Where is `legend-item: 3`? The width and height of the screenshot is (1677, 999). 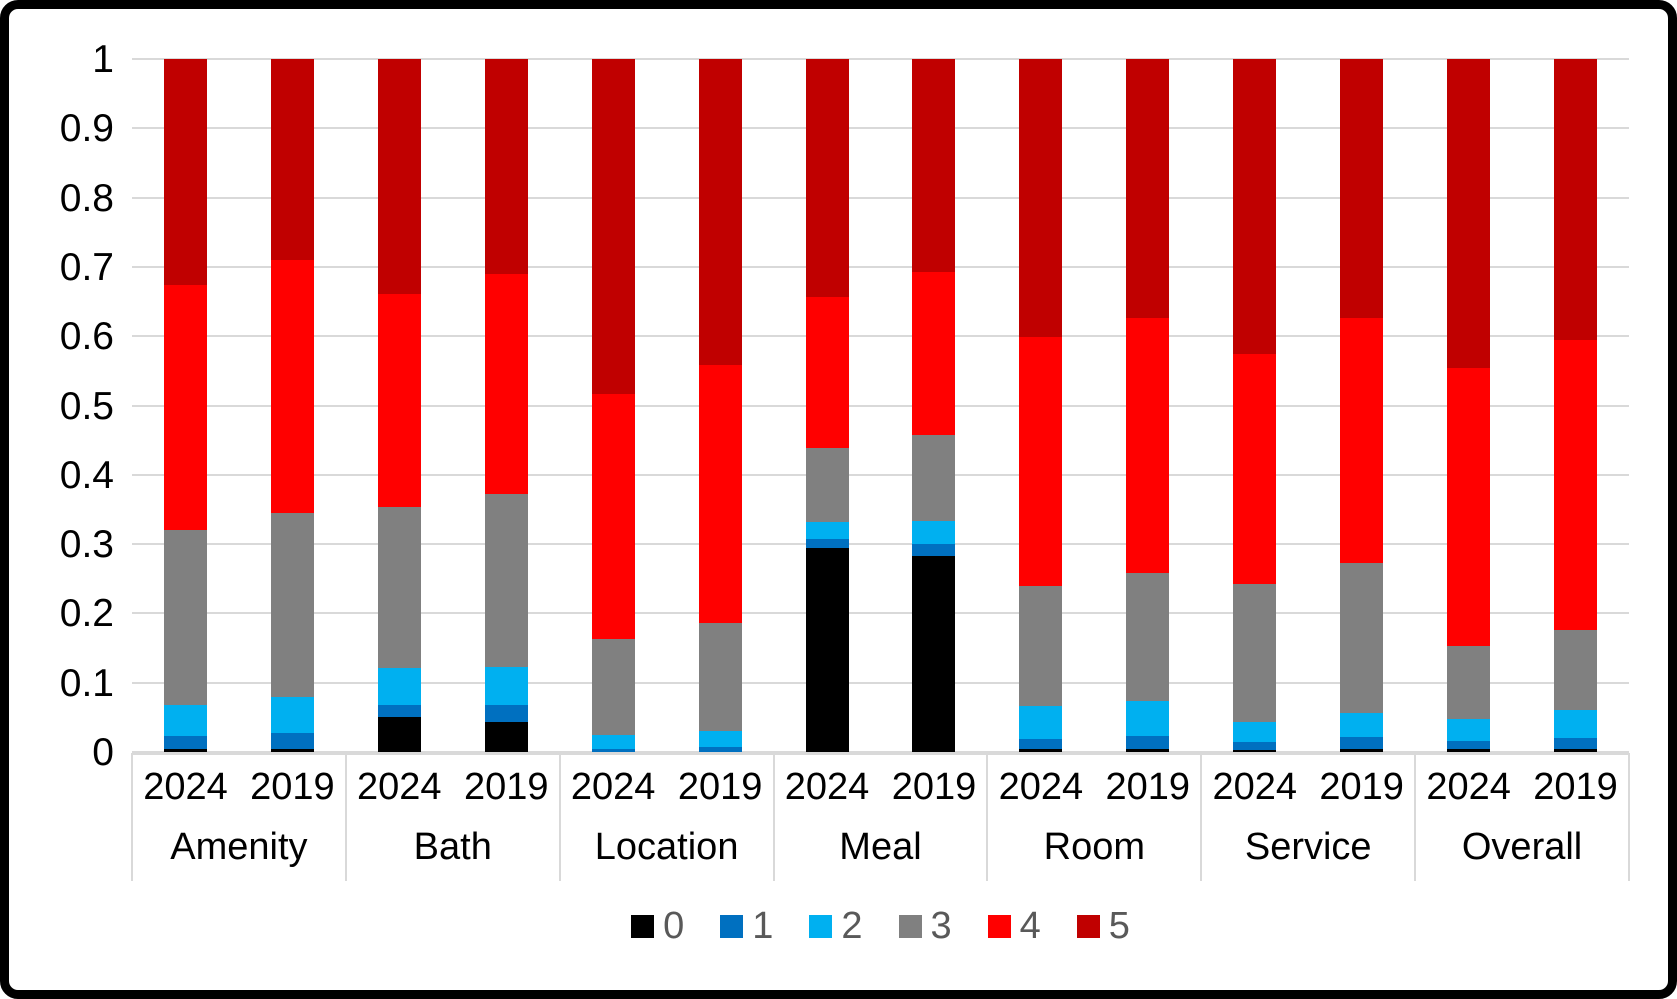 legend-item: 3 is located at coordinates (925, 926).